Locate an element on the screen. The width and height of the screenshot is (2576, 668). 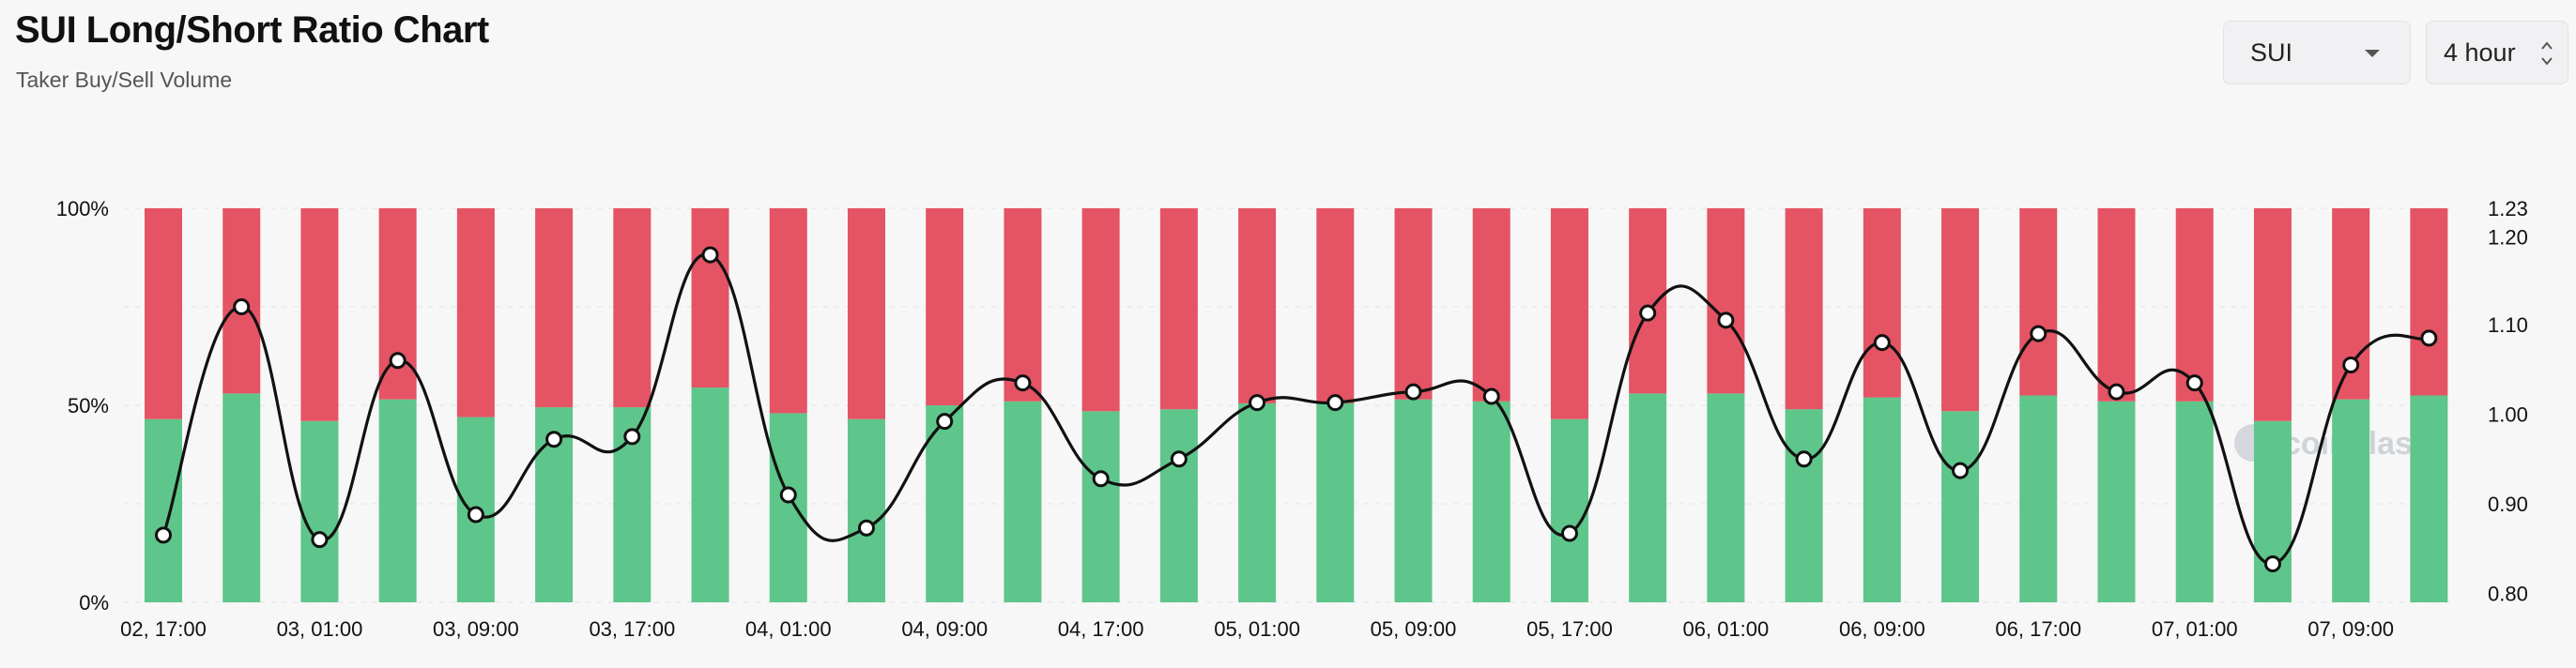
chevron-down-icon is located at coordinates (2373, 53).